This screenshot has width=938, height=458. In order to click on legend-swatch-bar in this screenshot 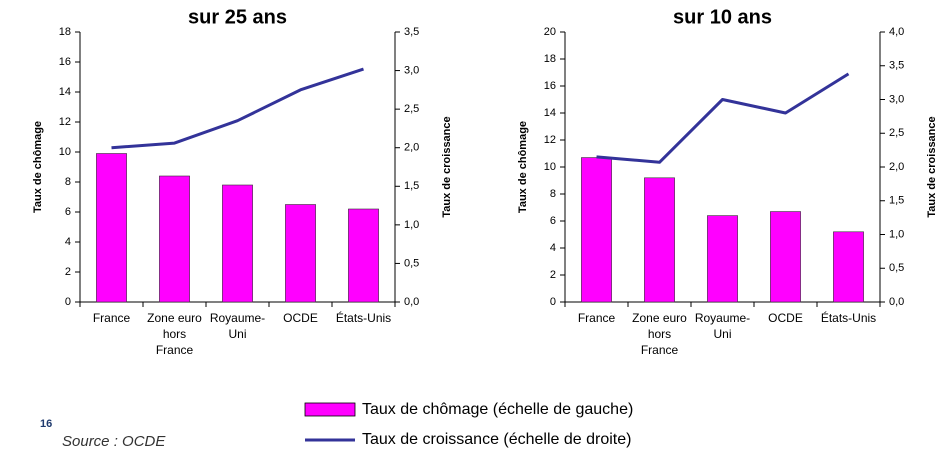, I will do `click(330, 409)`.